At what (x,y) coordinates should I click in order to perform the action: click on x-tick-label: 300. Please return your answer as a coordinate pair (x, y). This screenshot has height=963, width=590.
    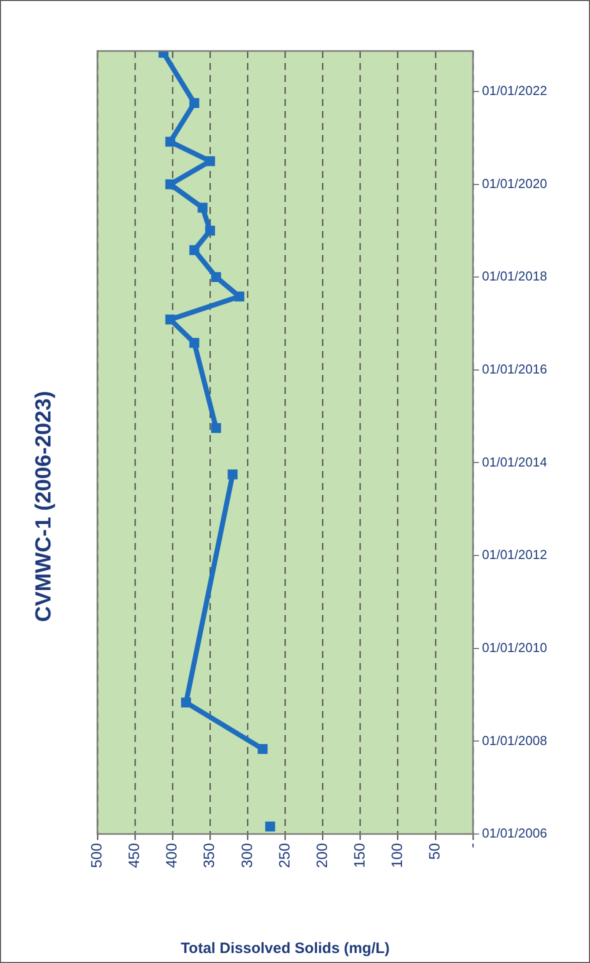
    Looking at the image, I should click on (247, 855).